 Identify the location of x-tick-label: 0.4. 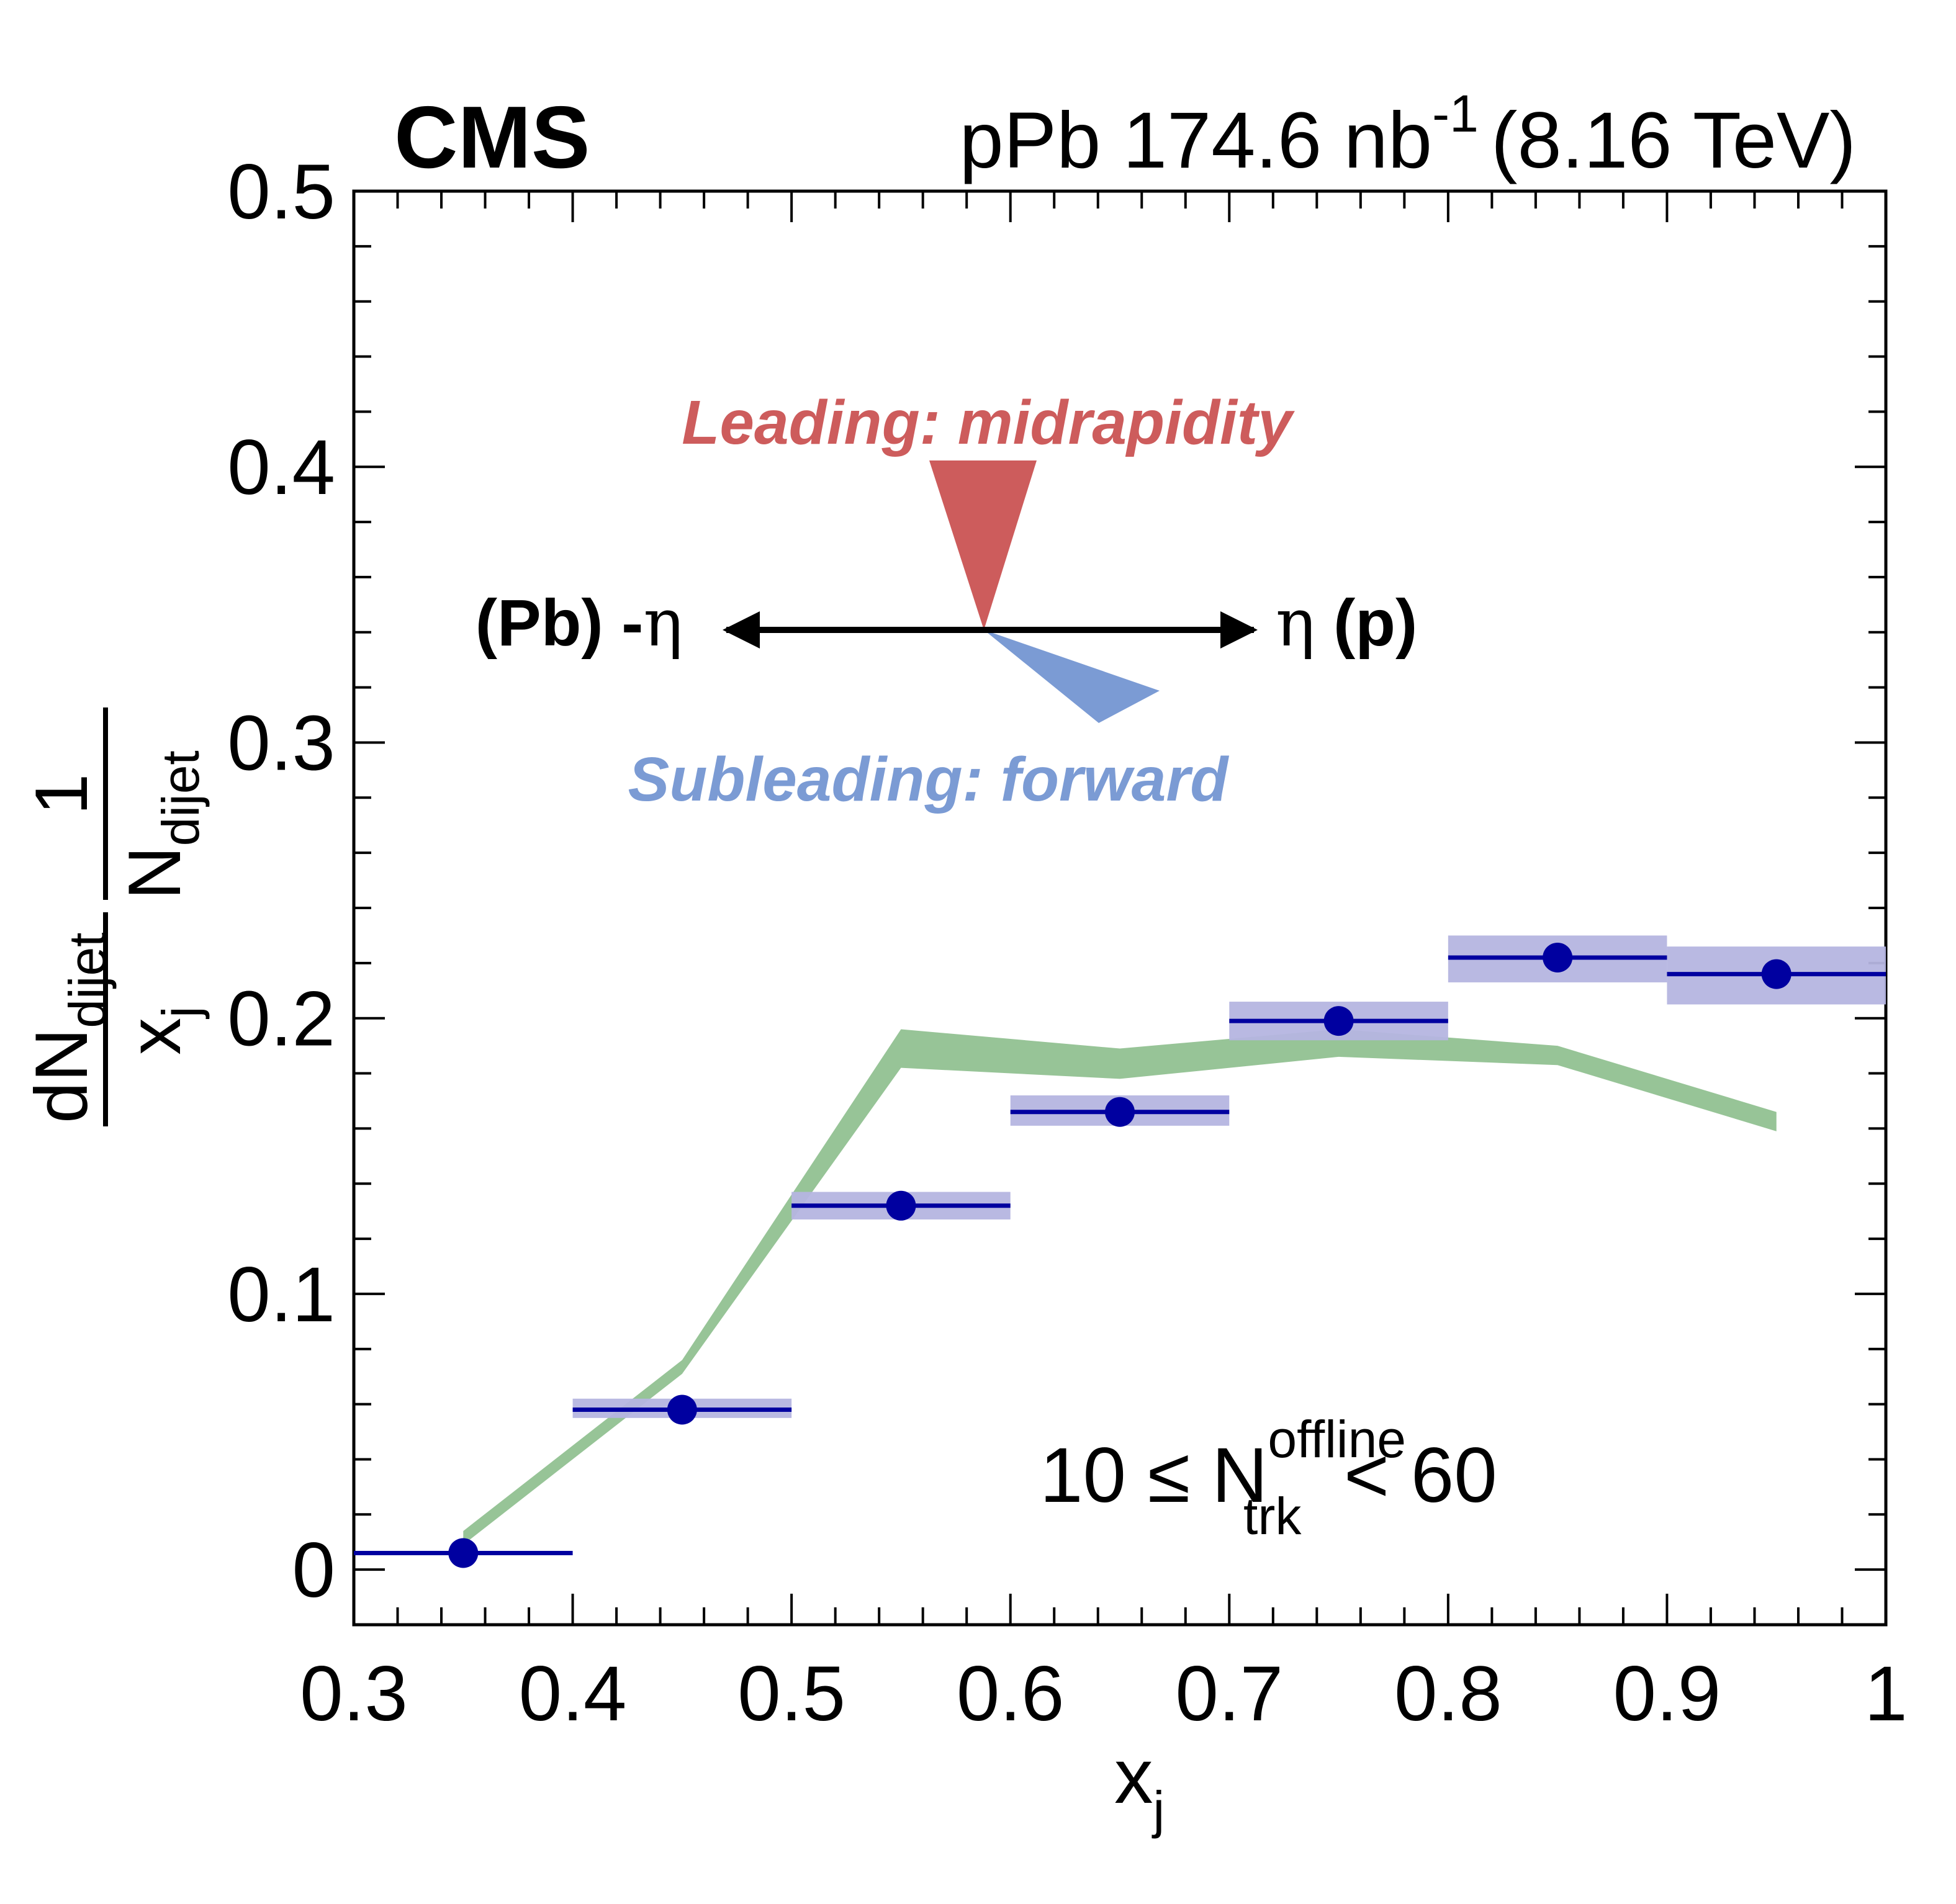
(573, 1694).